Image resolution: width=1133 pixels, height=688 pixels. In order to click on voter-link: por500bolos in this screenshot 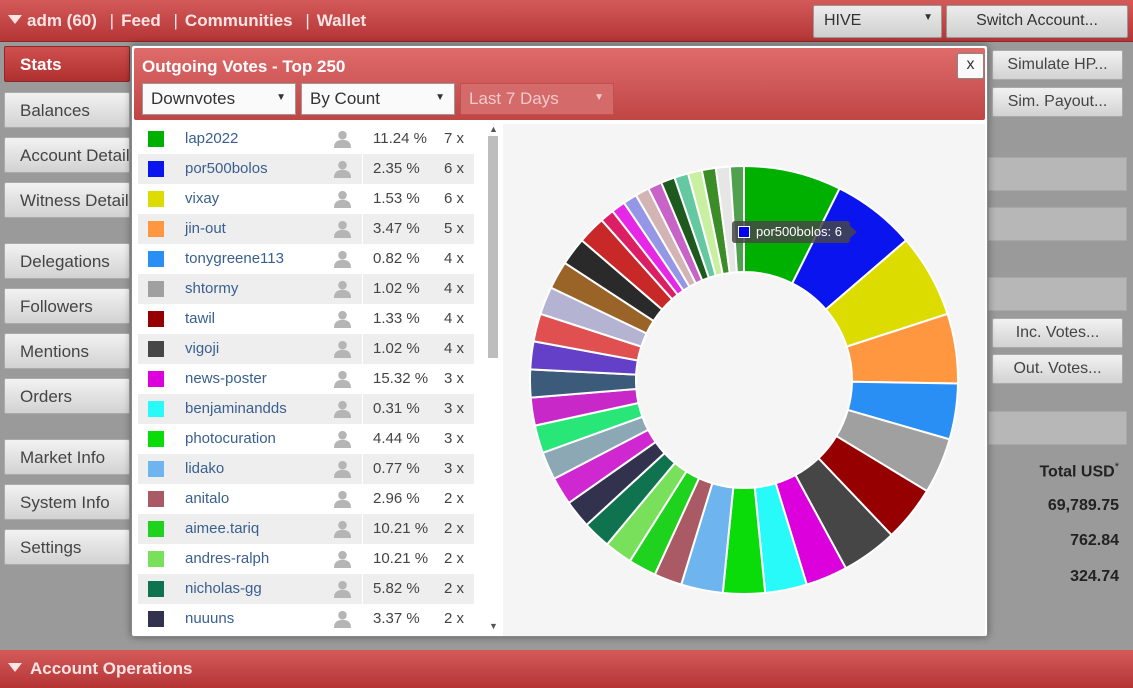, I will do `click(226, 168)`.